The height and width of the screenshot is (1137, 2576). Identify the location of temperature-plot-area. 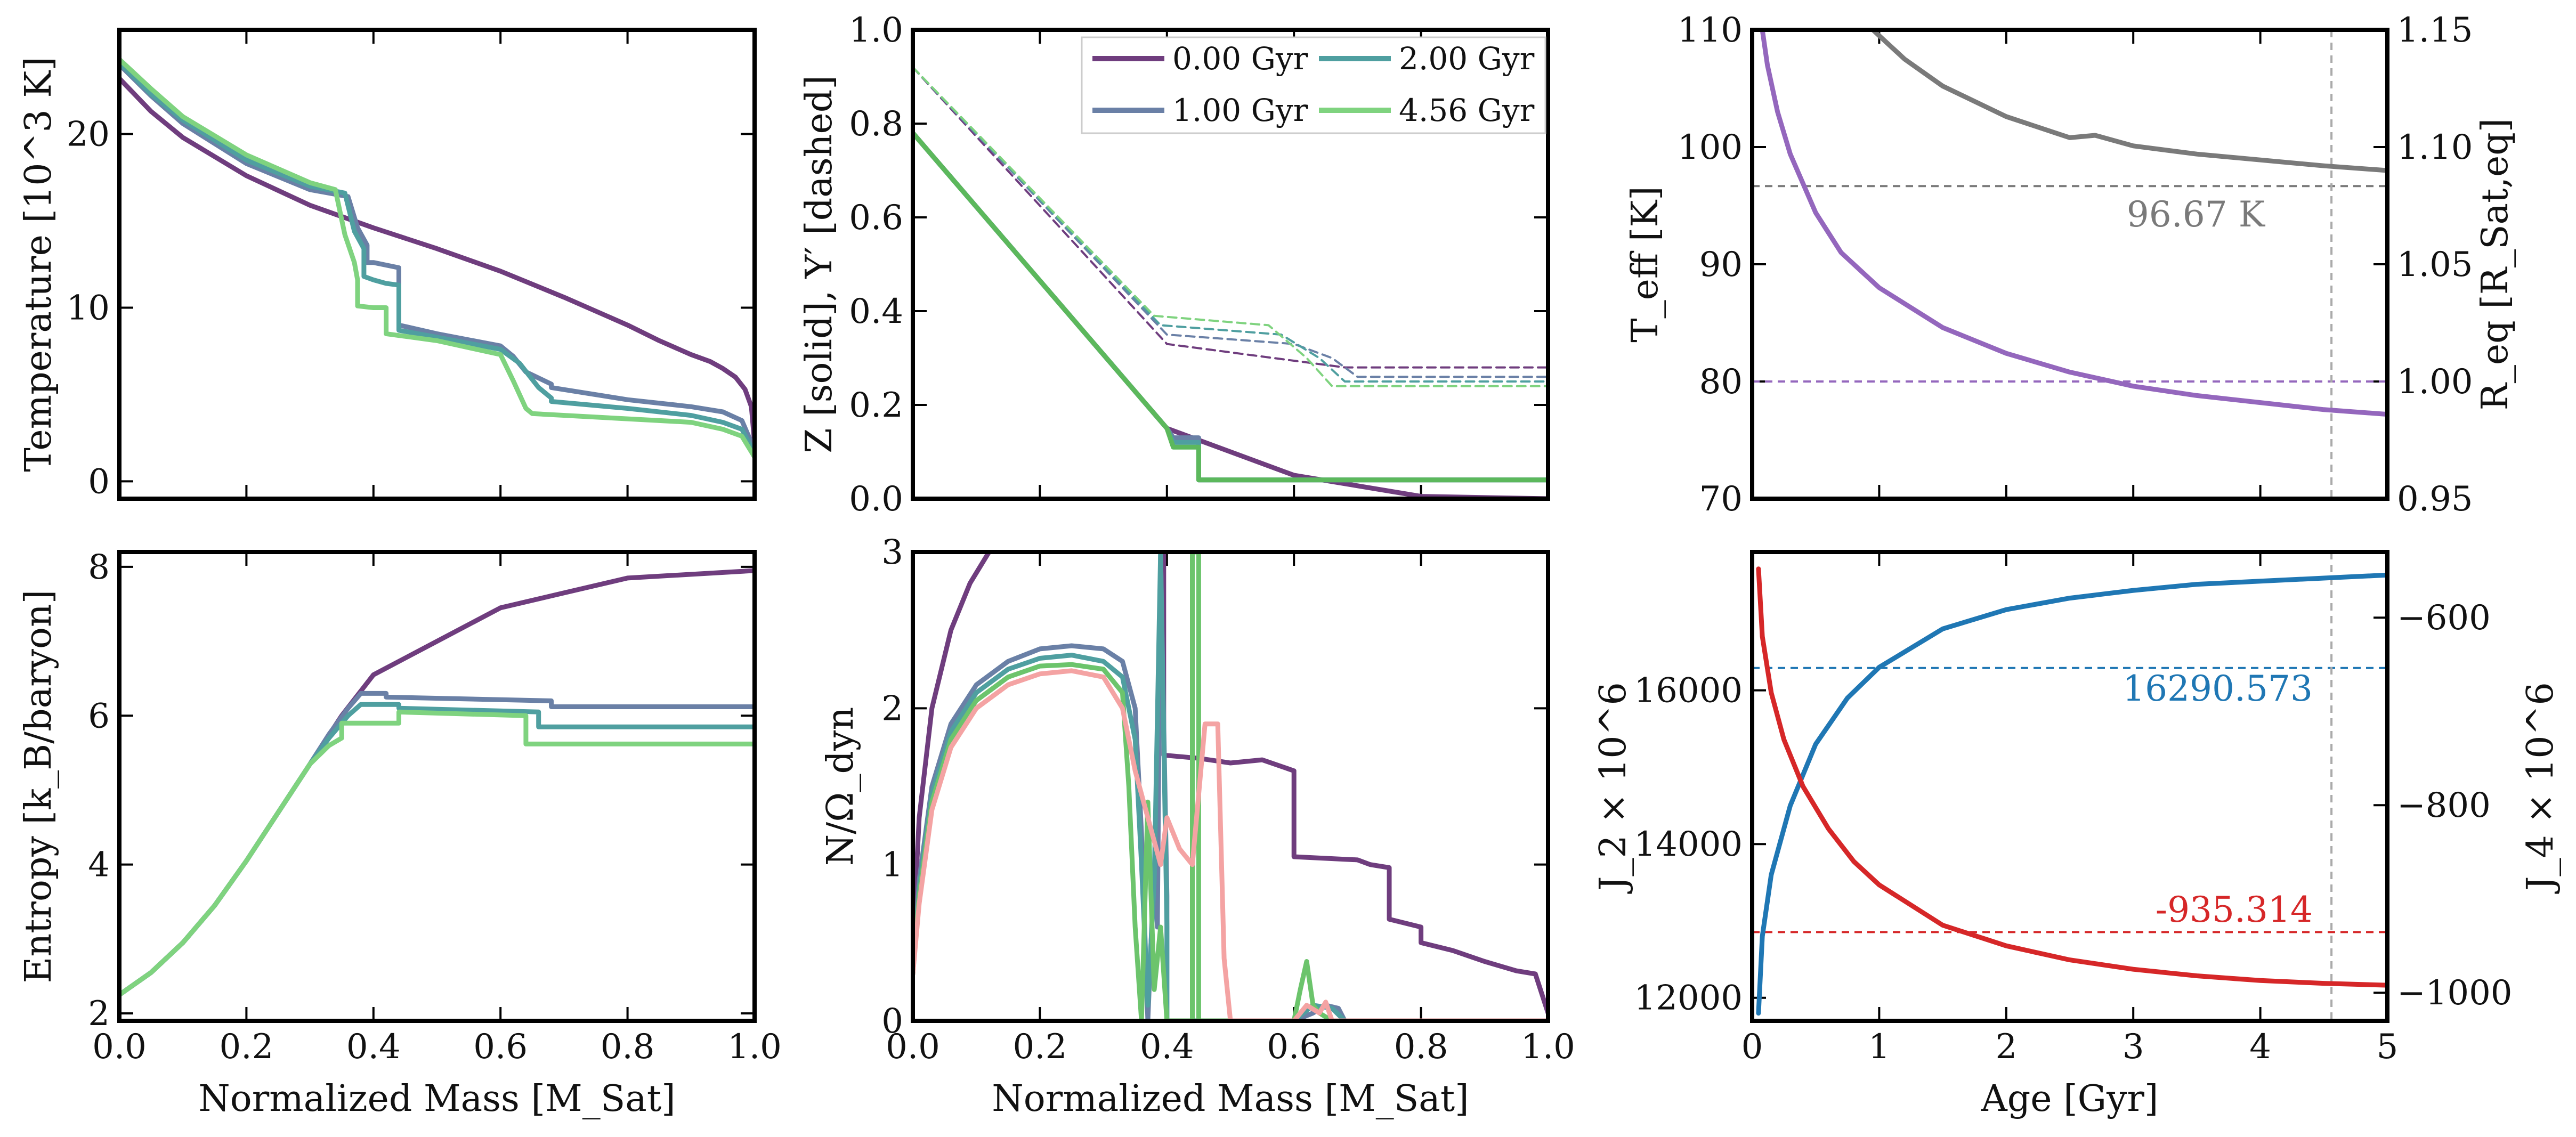
(437, 258).